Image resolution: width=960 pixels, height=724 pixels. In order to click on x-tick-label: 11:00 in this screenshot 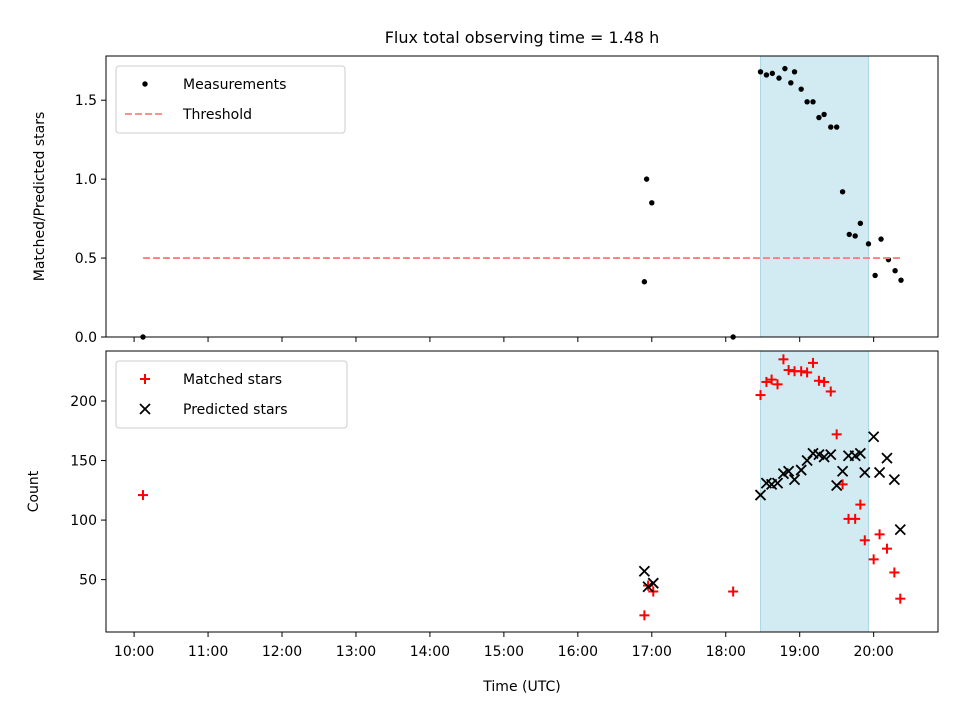, I will do `click(208, 652)`.